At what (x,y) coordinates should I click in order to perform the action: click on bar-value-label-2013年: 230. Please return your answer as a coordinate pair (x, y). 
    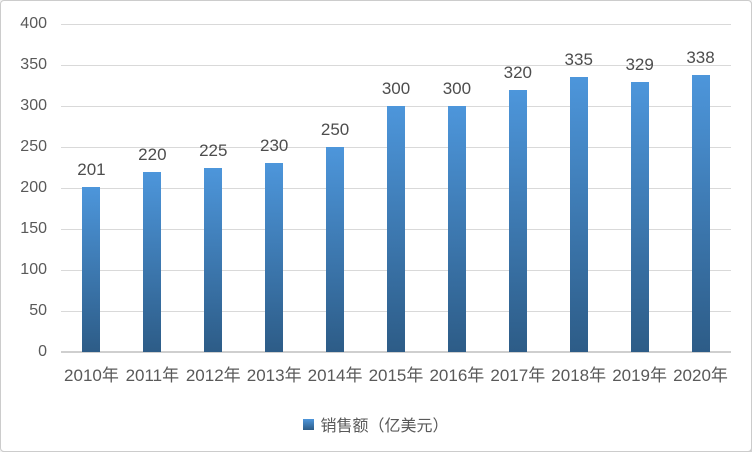
    Looking at the image, I should click on (274, 146).